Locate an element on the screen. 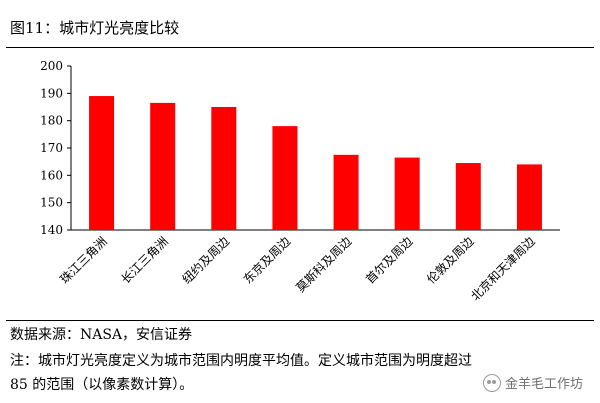 This screenshot has width=600, height=403. y-tick-label: 200 is located at coordinates (51, 66).